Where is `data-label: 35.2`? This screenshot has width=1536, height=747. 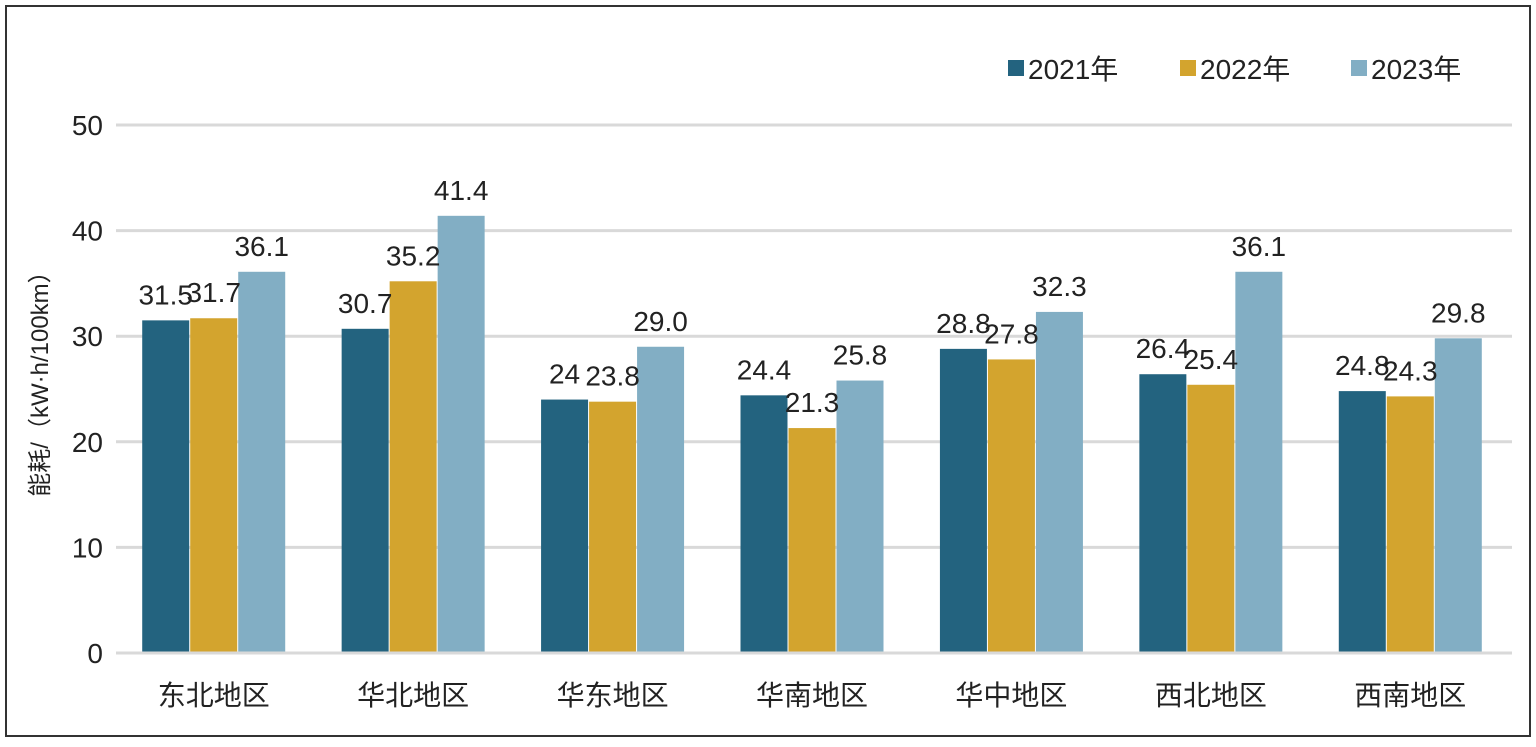
data-label: 35.2 is located at coordinates (413, 255).